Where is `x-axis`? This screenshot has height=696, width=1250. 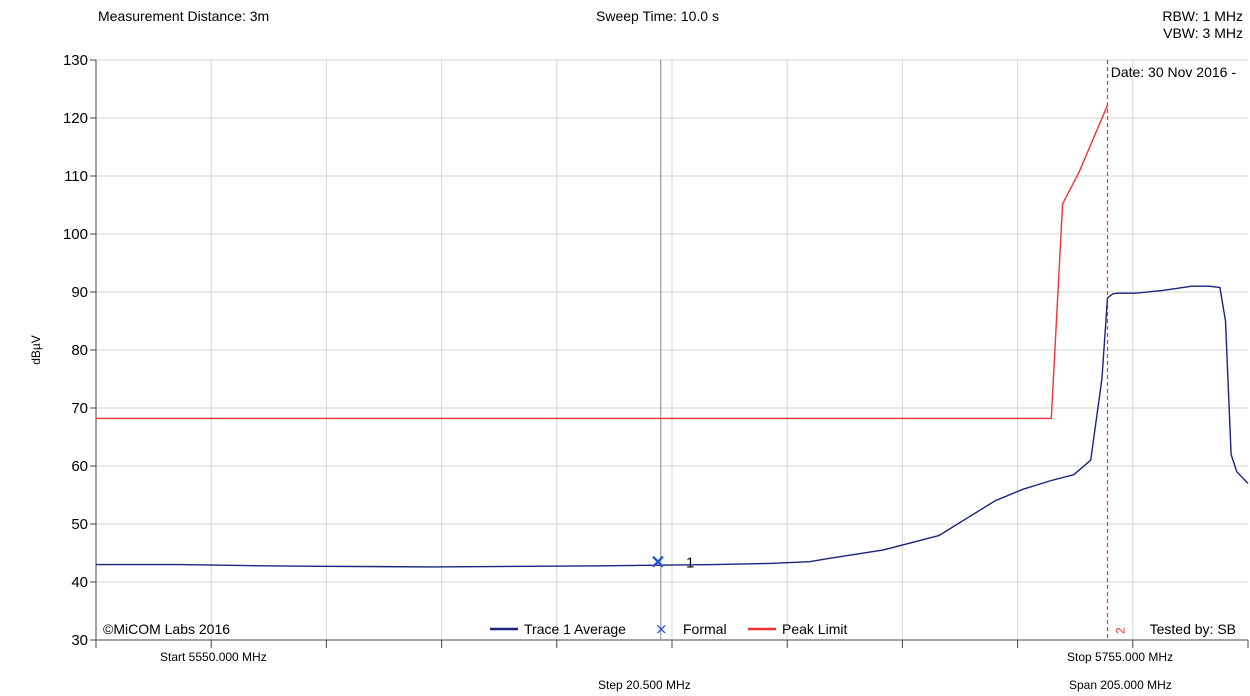 x-axis is located at coordinates (672, 643).